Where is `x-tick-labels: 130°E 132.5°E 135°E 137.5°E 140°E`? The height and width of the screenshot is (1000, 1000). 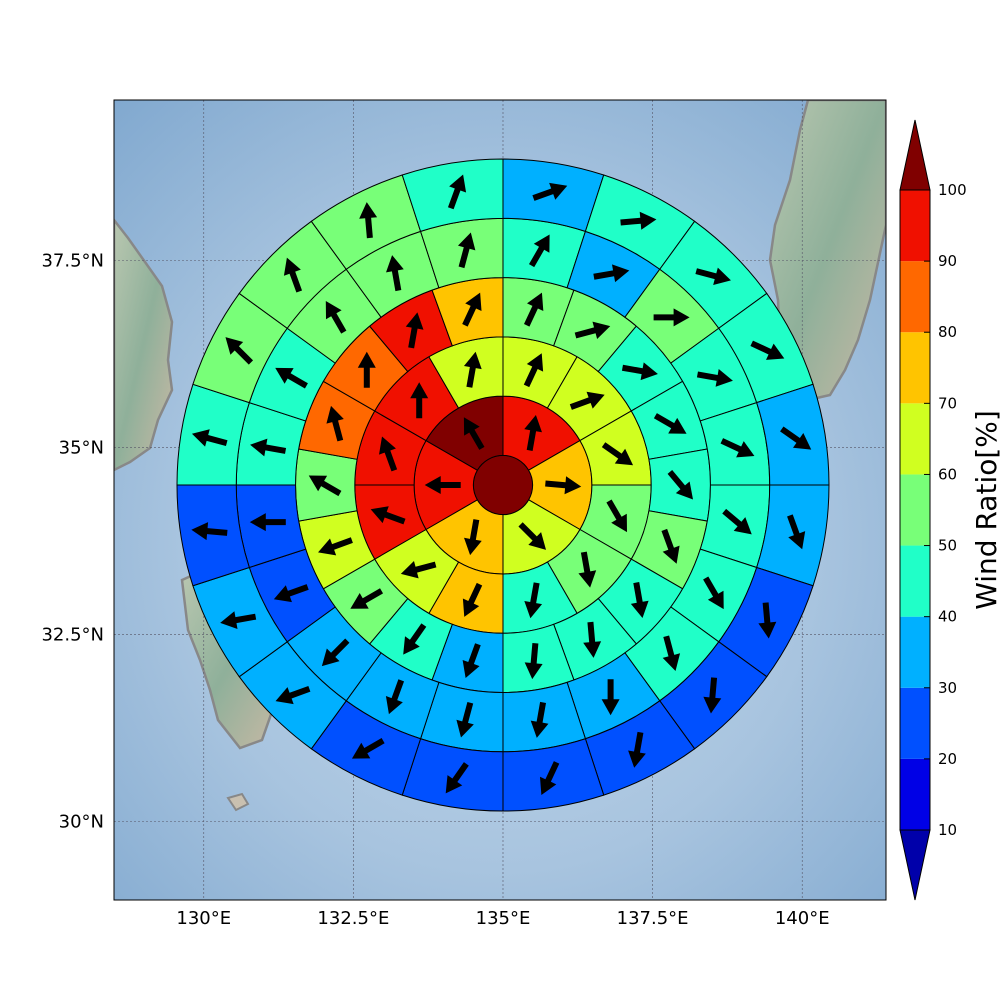 x-tick-labels: 130°E 132.5°E 135°E 137.5°E 140°E is located at coordinates (502, 918).